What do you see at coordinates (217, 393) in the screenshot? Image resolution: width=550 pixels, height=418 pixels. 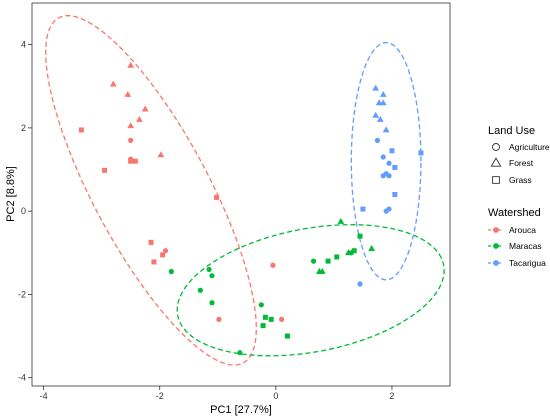 I see `x-axis: -4 -2 0 2` at bounding box center [217, 393].